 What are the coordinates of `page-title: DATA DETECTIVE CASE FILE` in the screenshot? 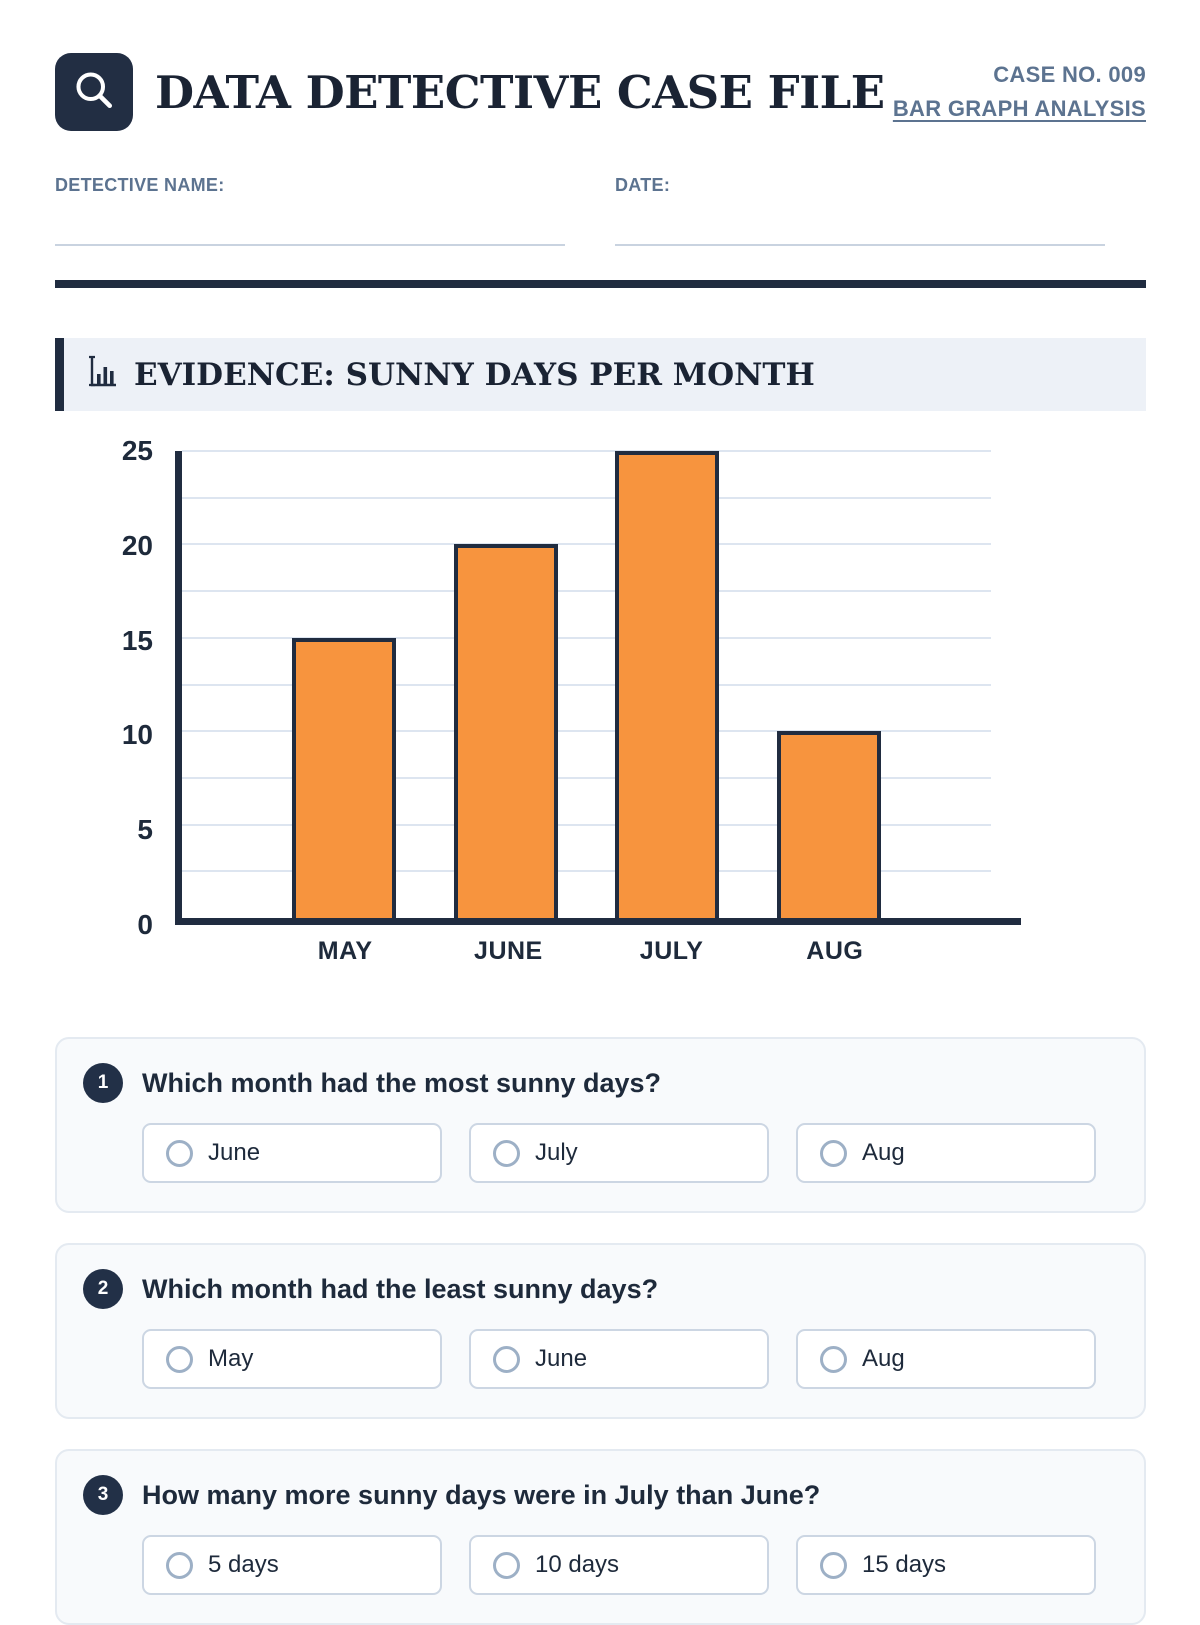 It's located at (520, 92).